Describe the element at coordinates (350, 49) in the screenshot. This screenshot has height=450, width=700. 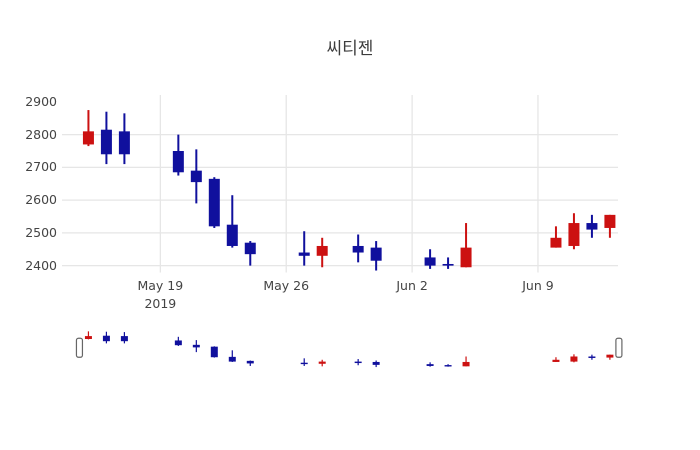
I see `chart-title: 씨티젠` at that location.